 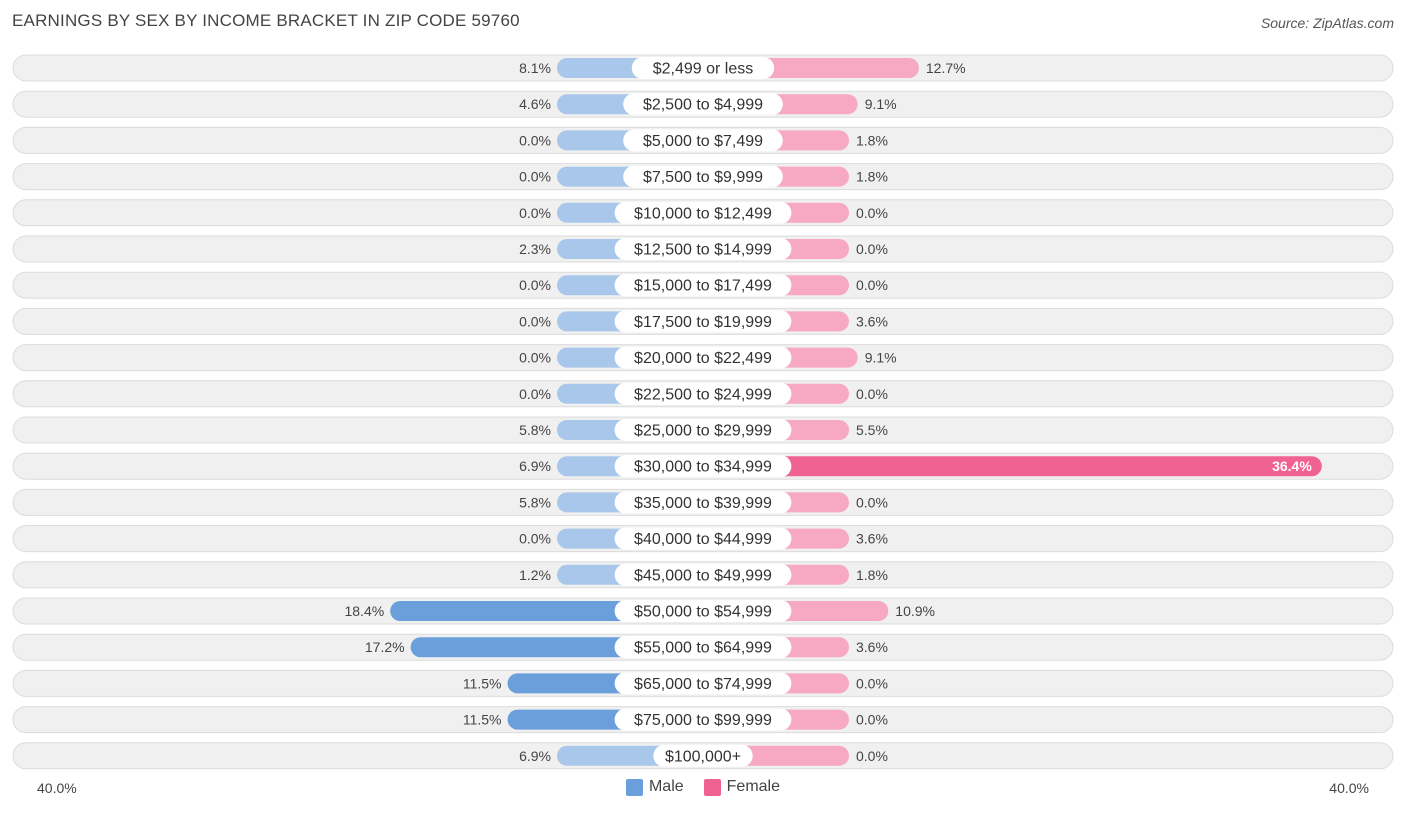 I want to click on category-label: $20,000 to $22,499, so click(x=703, y=358).